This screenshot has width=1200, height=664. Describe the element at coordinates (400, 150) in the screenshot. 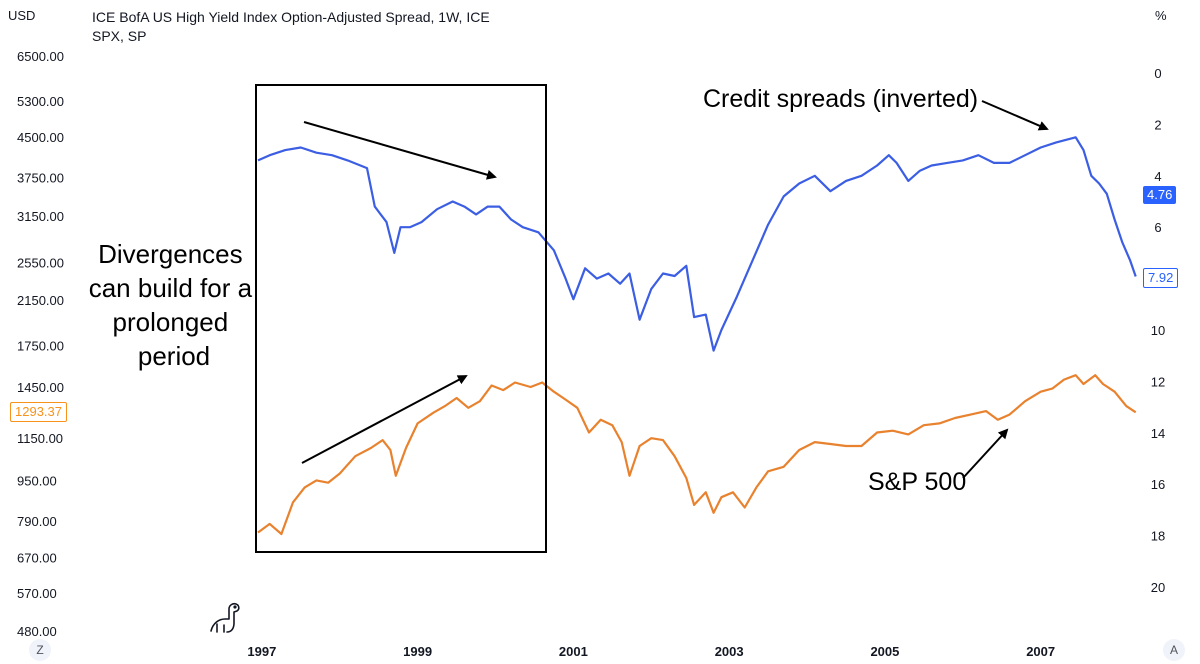

I see `spread-divergence-arrow` at that location.